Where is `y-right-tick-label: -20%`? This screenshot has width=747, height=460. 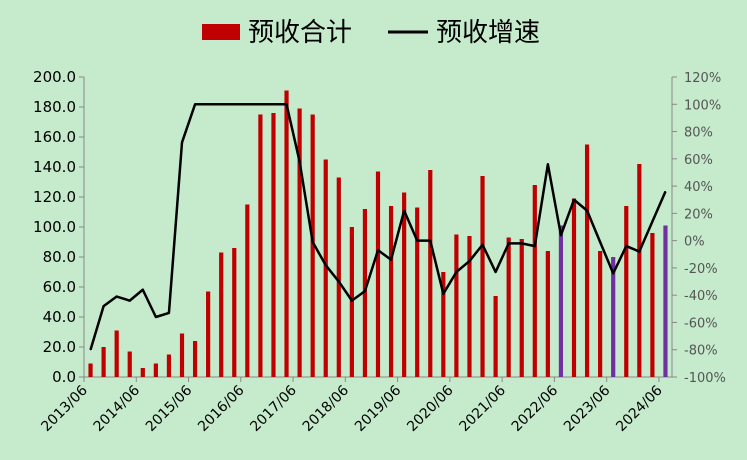
y-right-tick-label: -20% is located at coordinates (701, 269).